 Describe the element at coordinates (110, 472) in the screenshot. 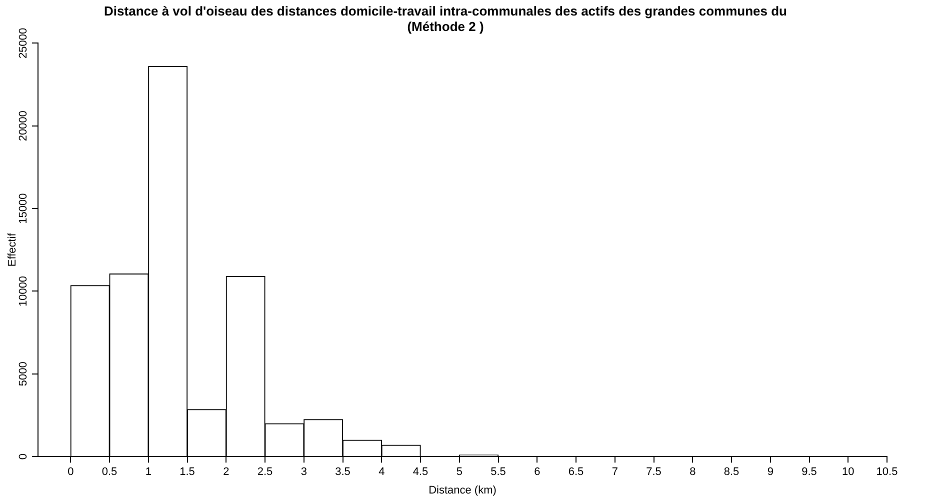

I see `x-tick-label: 0.5` at that location.